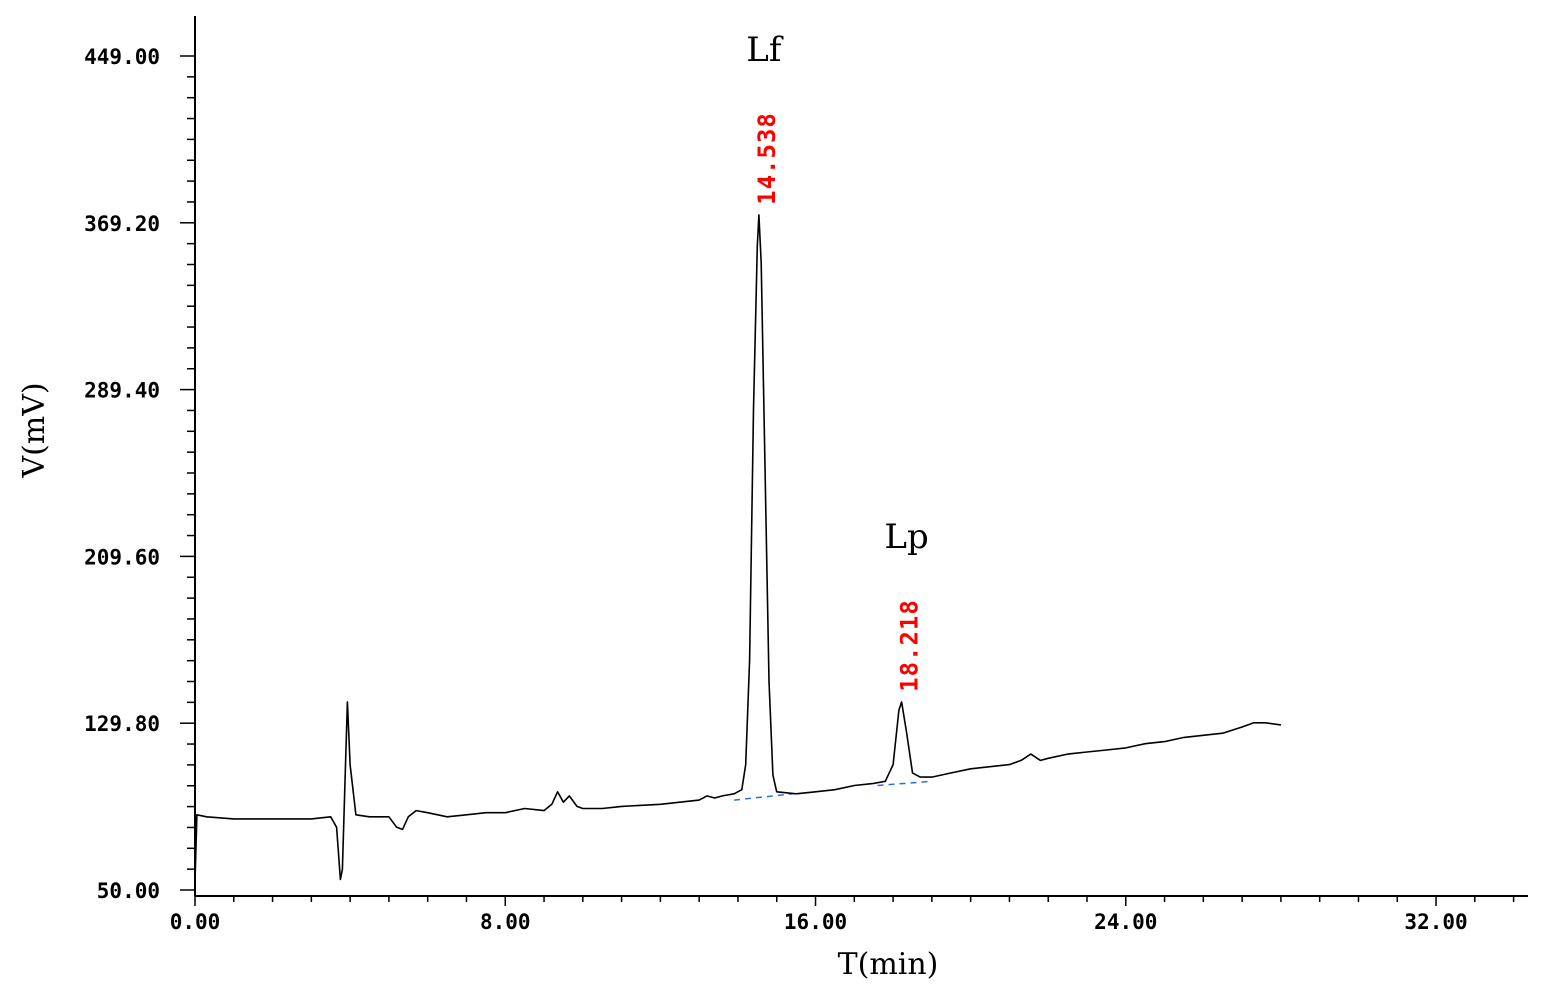  I want to click on x-tick-label: 32.00, so click(1435, 922).